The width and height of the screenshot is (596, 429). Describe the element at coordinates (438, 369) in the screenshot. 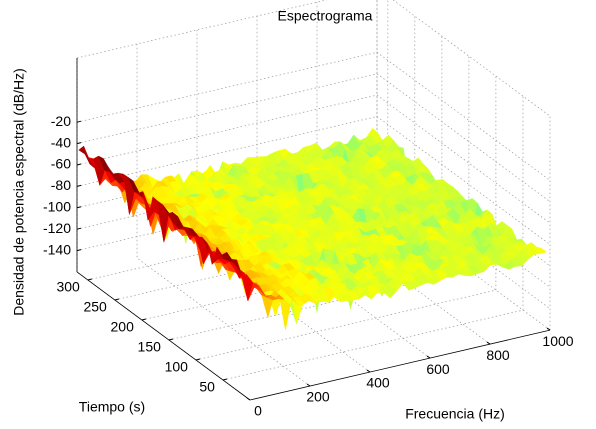

I see `x-tick-label: 600` at that location.